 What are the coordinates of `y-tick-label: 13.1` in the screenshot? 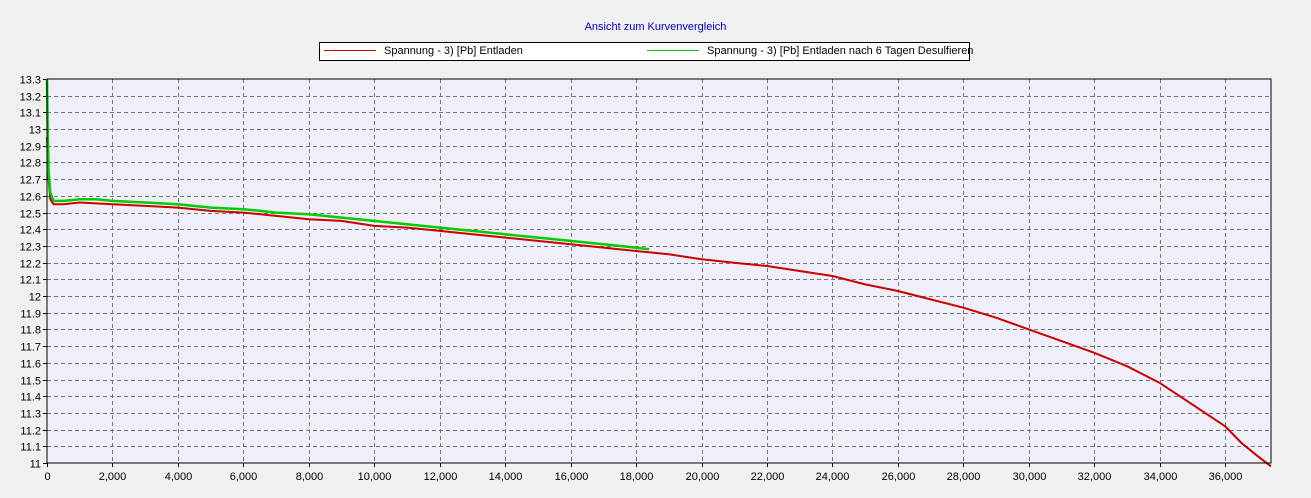 It's located at (30, 114).